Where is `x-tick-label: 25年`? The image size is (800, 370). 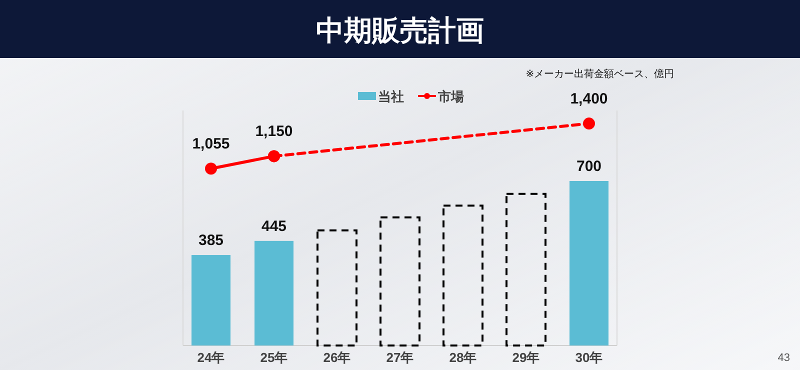 x-tick-label: 25年 is located at coordinates (274, 357).